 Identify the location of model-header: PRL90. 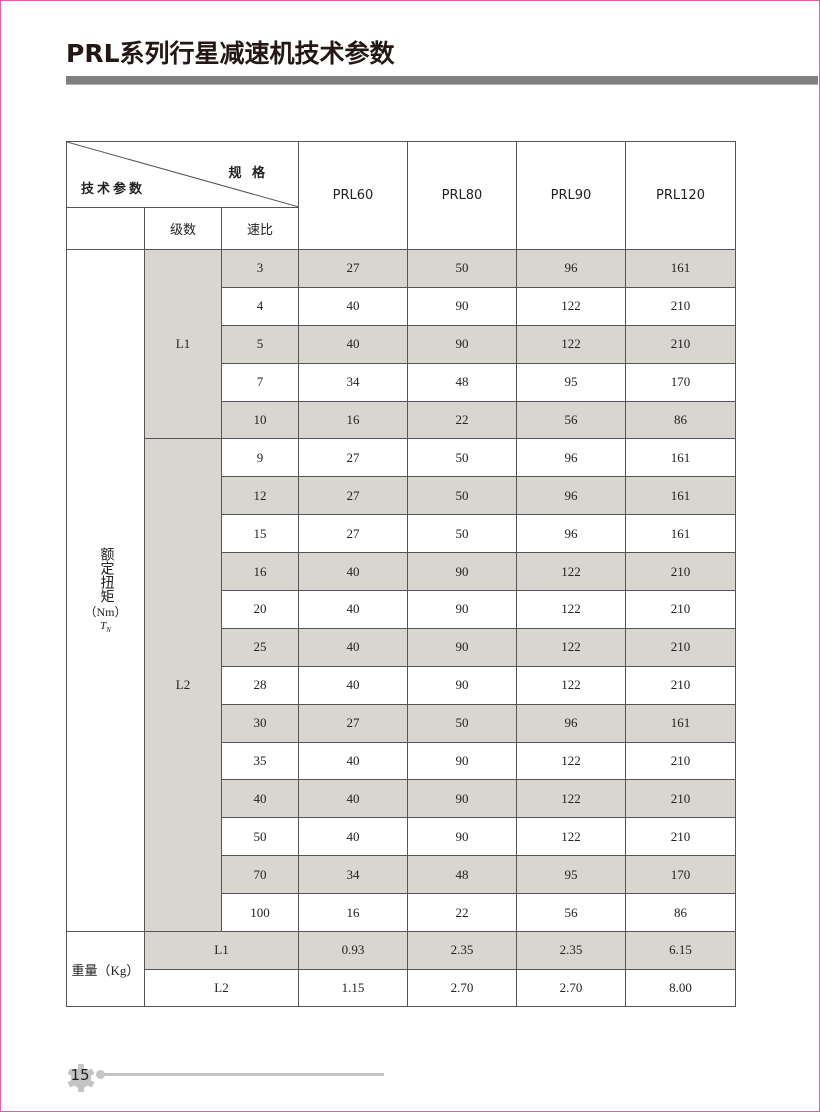
(571, 195).